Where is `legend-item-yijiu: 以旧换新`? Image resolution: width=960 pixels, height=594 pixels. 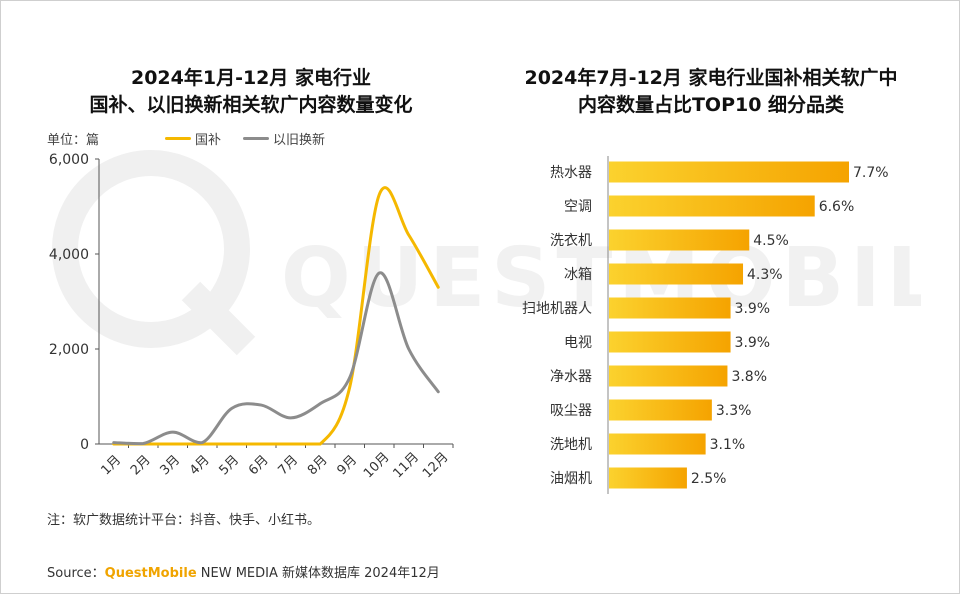
legend-item-yijiu: 以旧换新 is located at coordinates (284, 138).